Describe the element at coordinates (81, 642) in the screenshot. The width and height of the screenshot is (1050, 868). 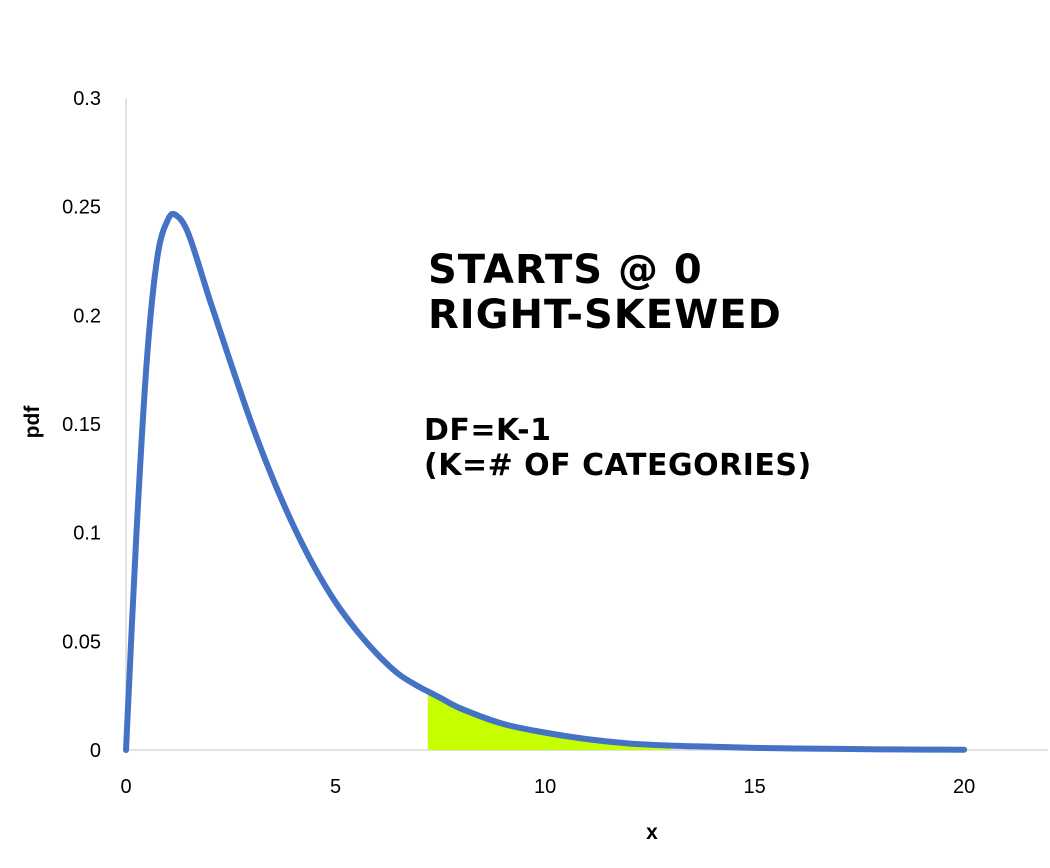
I see `y-tick-label: 0.05` at that location.